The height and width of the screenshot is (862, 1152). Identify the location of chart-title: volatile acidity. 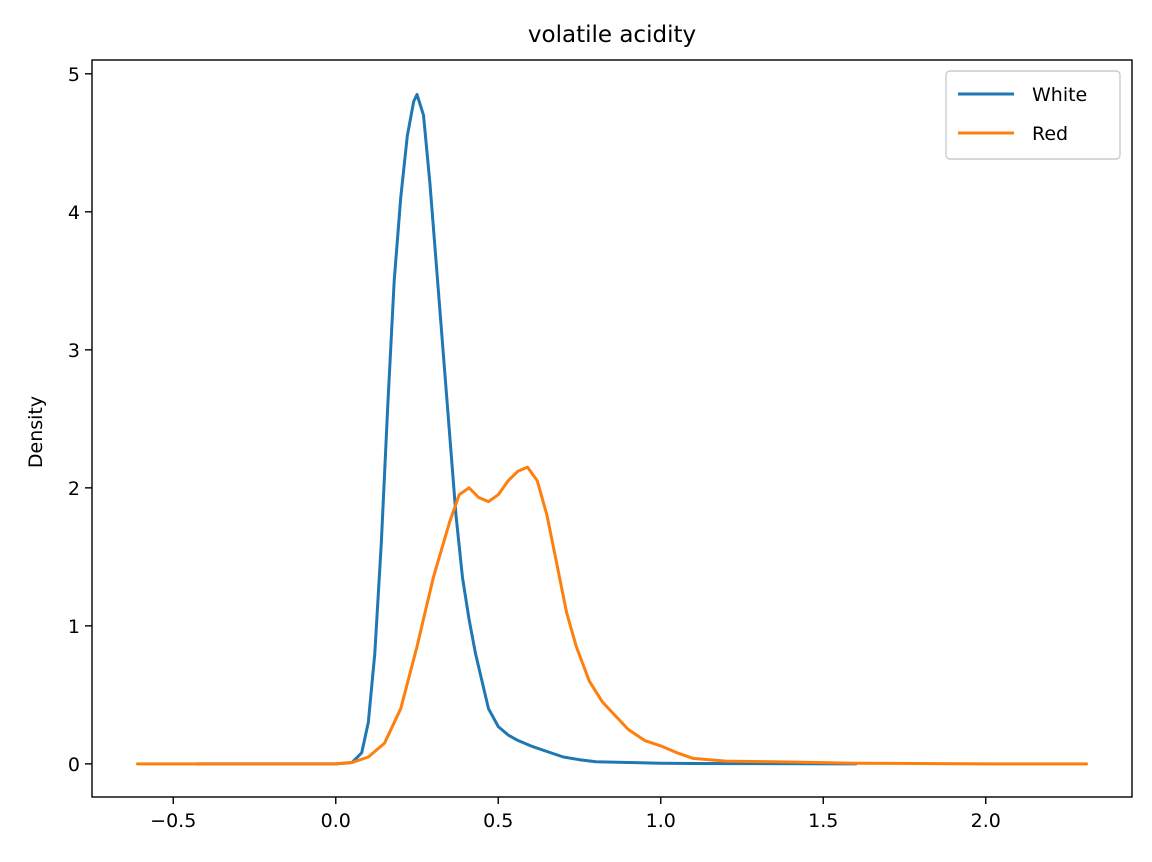
(612, 35).